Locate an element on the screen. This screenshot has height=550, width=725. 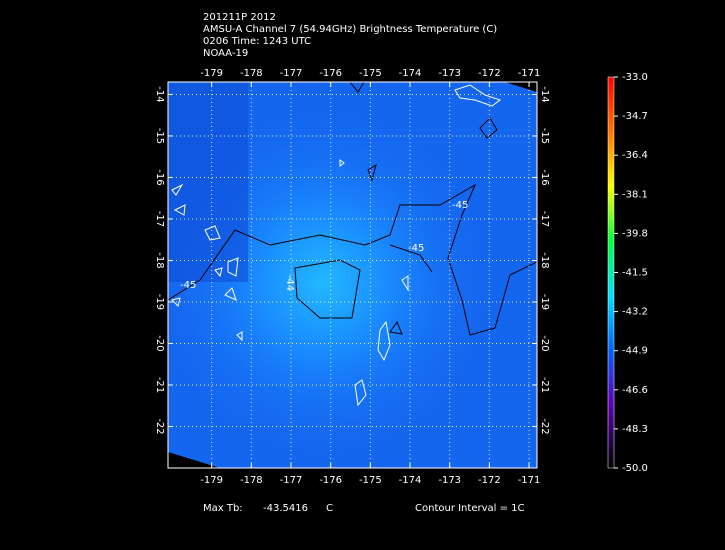
colorbar-label: -33.0 is located at coordinates (635, 77).